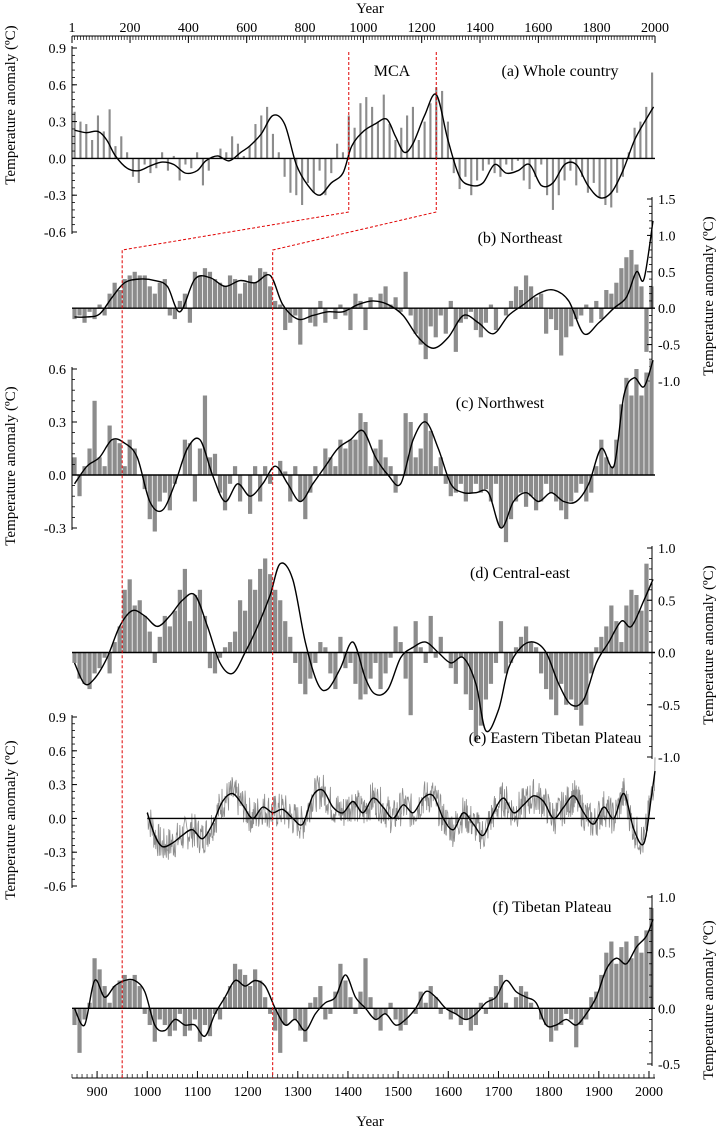 This screenshot has width=725, height=1131. Describe the element at coordinates (401, 808) in the screenshot. I see `annual-series` at that location.